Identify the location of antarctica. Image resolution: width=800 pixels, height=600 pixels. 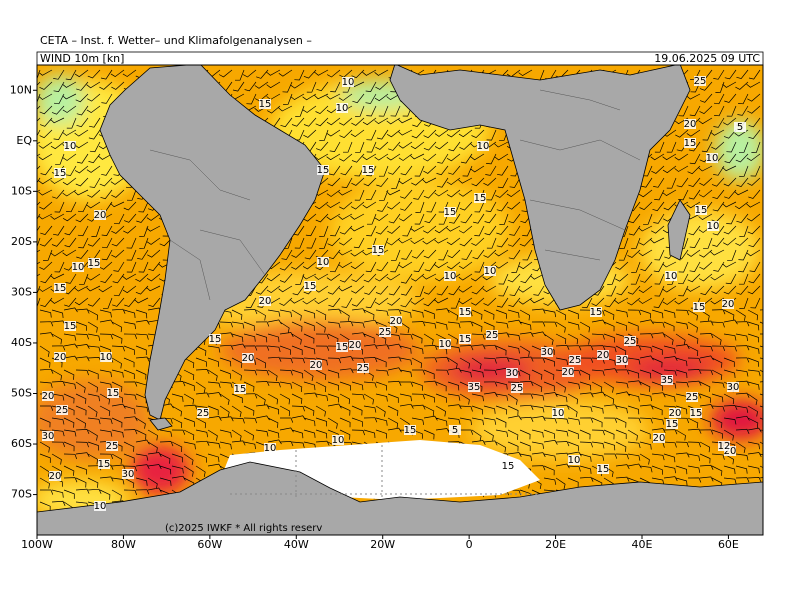
(400, 498).